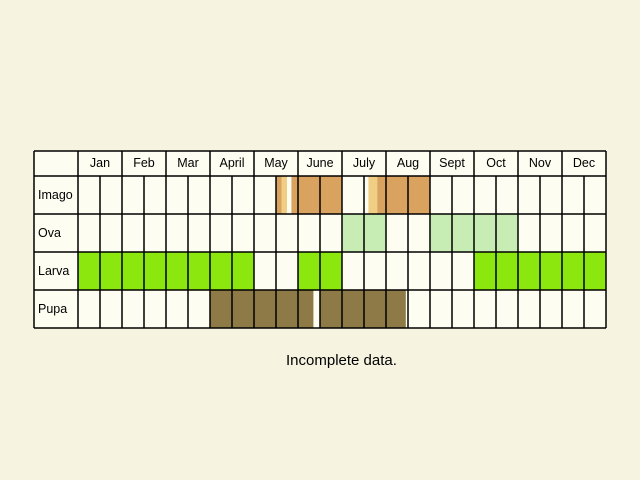 This screenshot has height=480, width=640. Describe the element at coordinates (452, 163) in the screenshot. I see `month-header: Sept` at that location.